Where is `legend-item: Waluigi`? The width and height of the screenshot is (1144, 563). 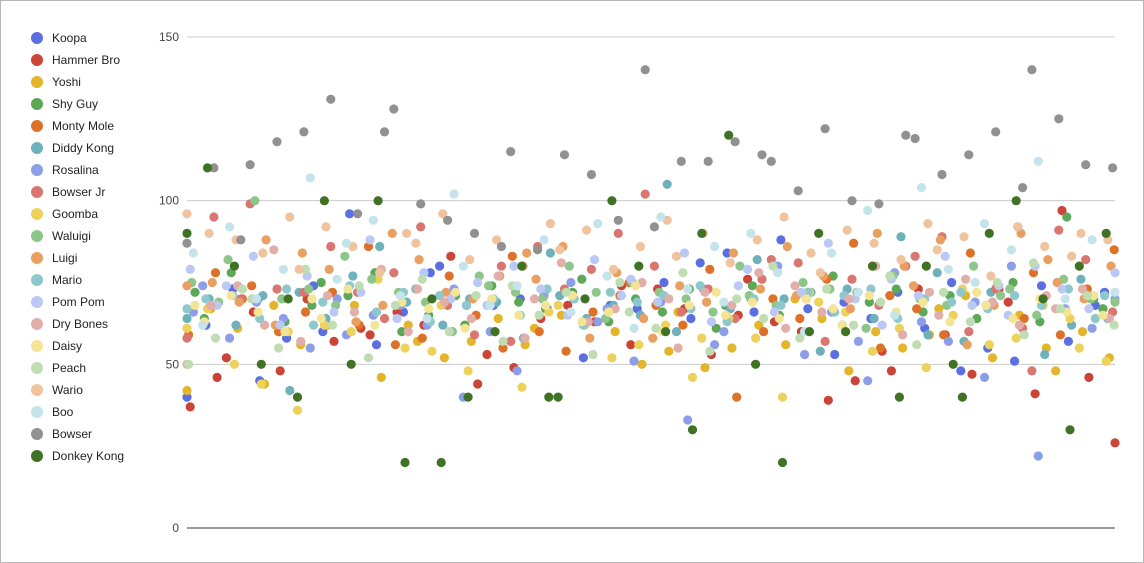
legend-item: Waluigi is located at coordinates (77, 236).